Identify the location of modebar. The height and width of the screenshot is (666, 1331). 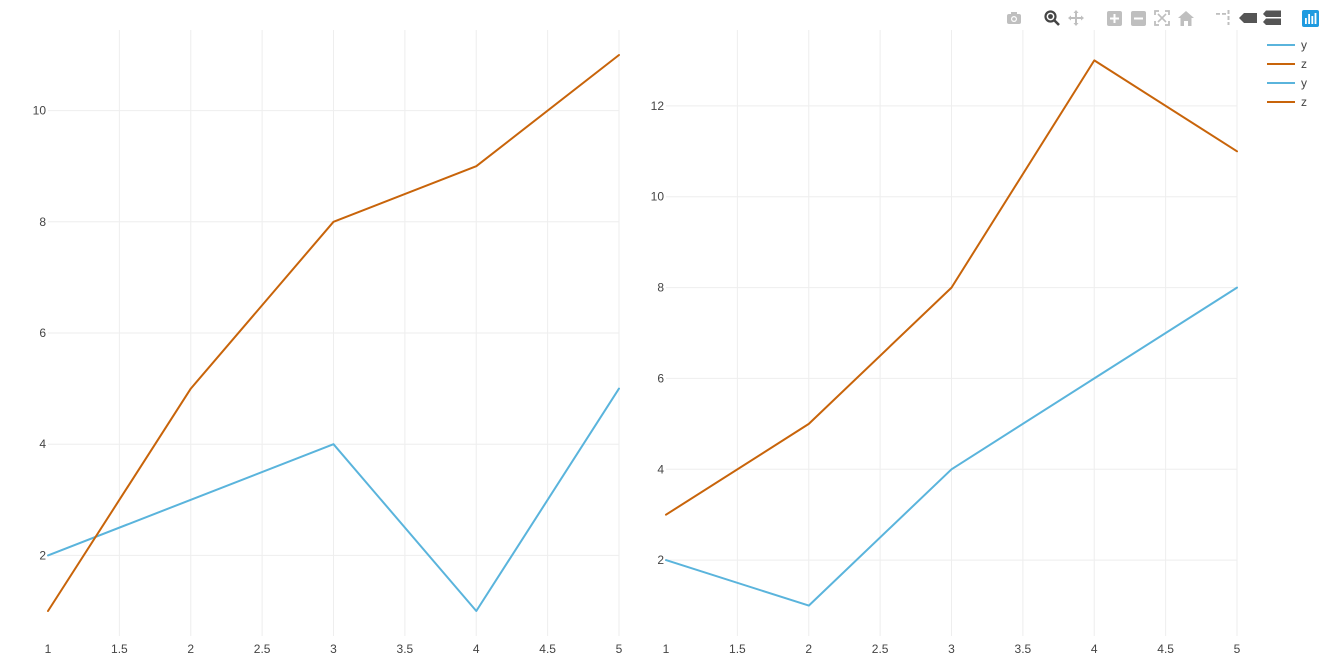
(1162, 18).